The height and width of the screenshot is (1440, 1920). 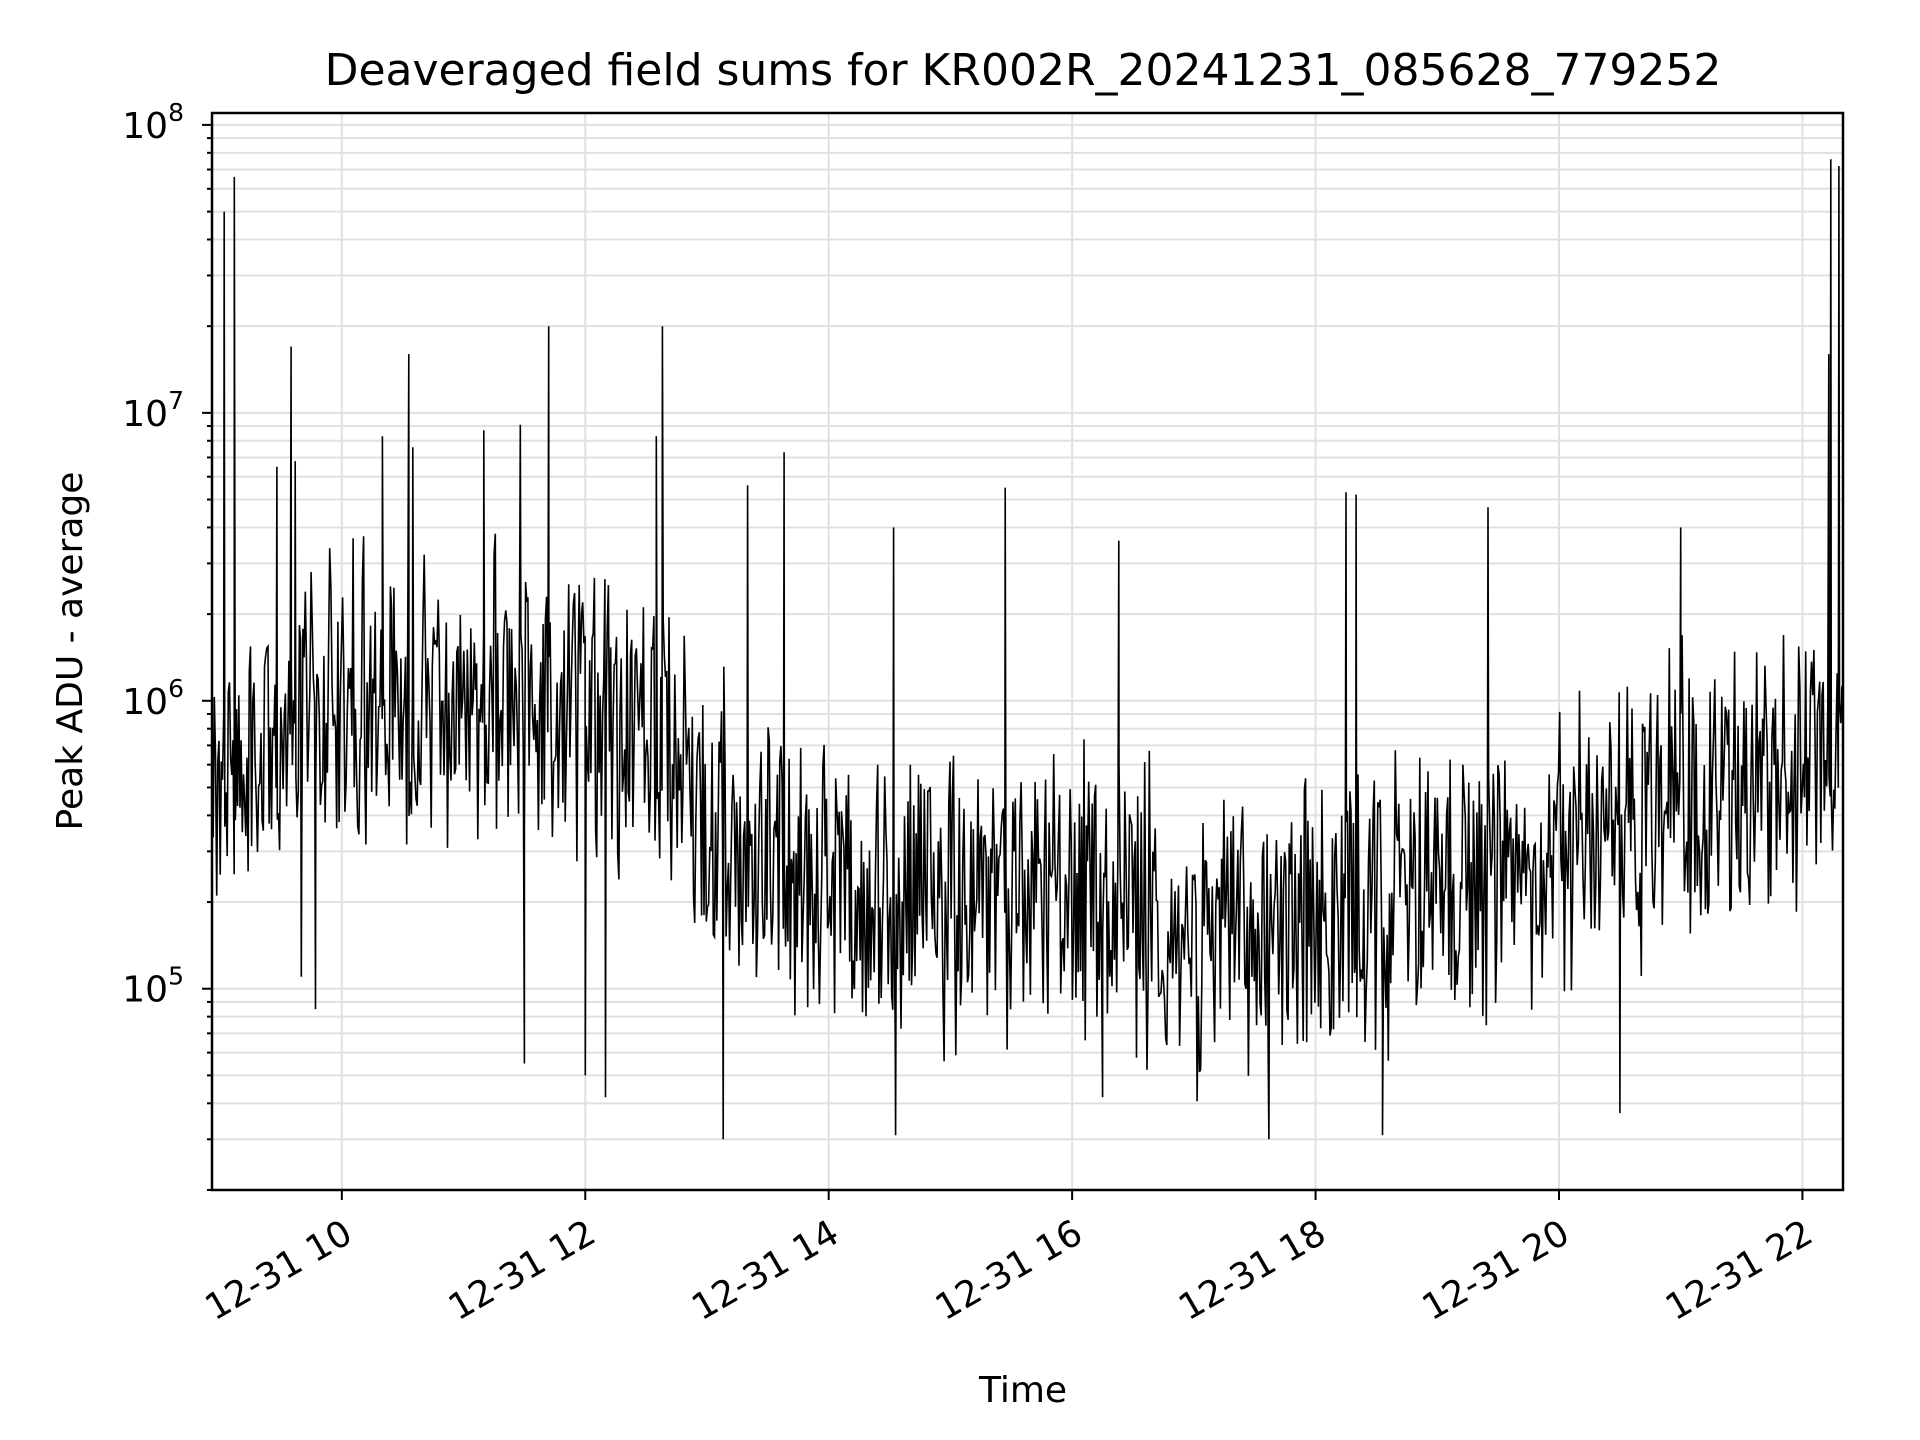 What do you see at coordinates (153, 410) in the screenshot?
I see `y-tick-label: 10⁷` at bounding box center [153, 410].